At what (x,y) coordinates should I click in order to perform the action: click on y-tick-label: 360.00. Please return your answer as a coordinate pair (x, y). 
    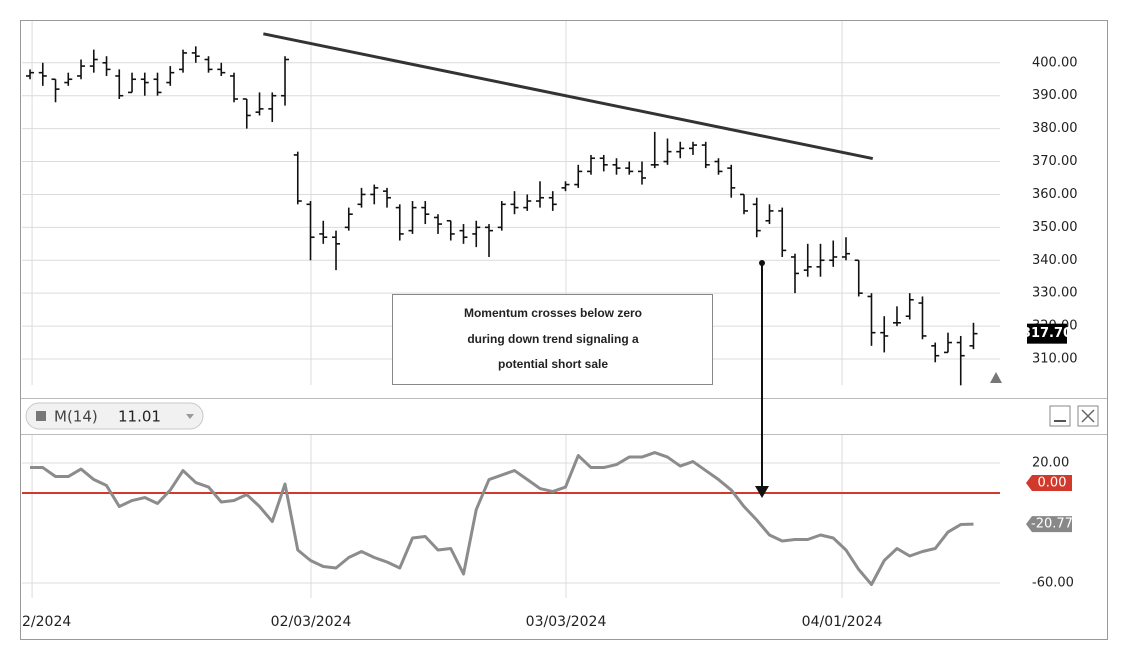
    Looking at the image, I should click on (1055, 194).